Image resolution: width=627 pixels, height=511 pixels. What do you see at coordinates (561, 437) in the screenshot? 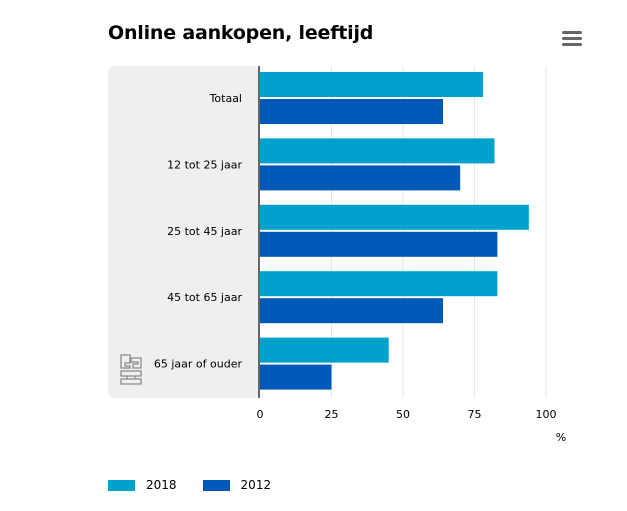
I see `x-axis-label: %` at bounding box center [561, 437].